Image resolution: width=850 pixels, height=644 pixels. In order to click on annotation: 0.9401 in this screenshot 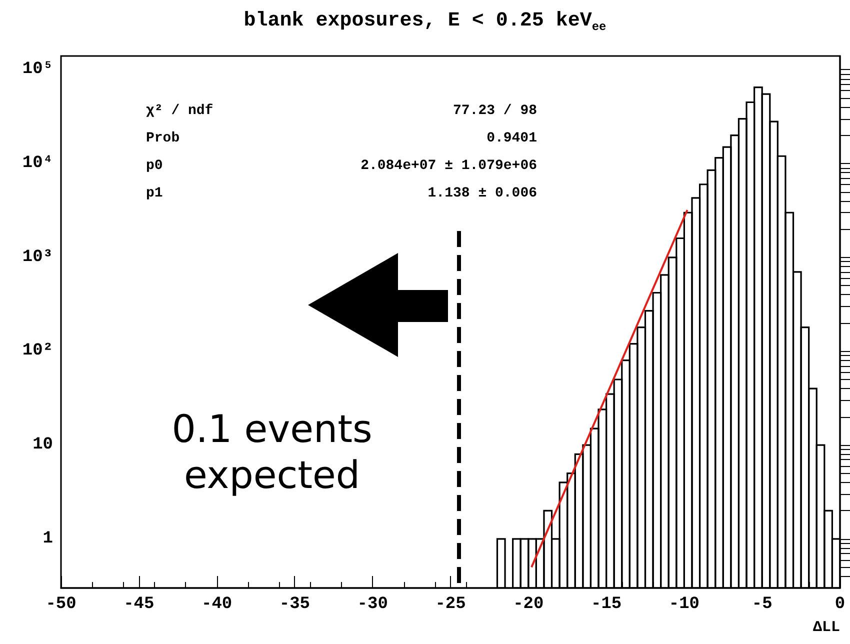, I will do `click(511, 138)`.